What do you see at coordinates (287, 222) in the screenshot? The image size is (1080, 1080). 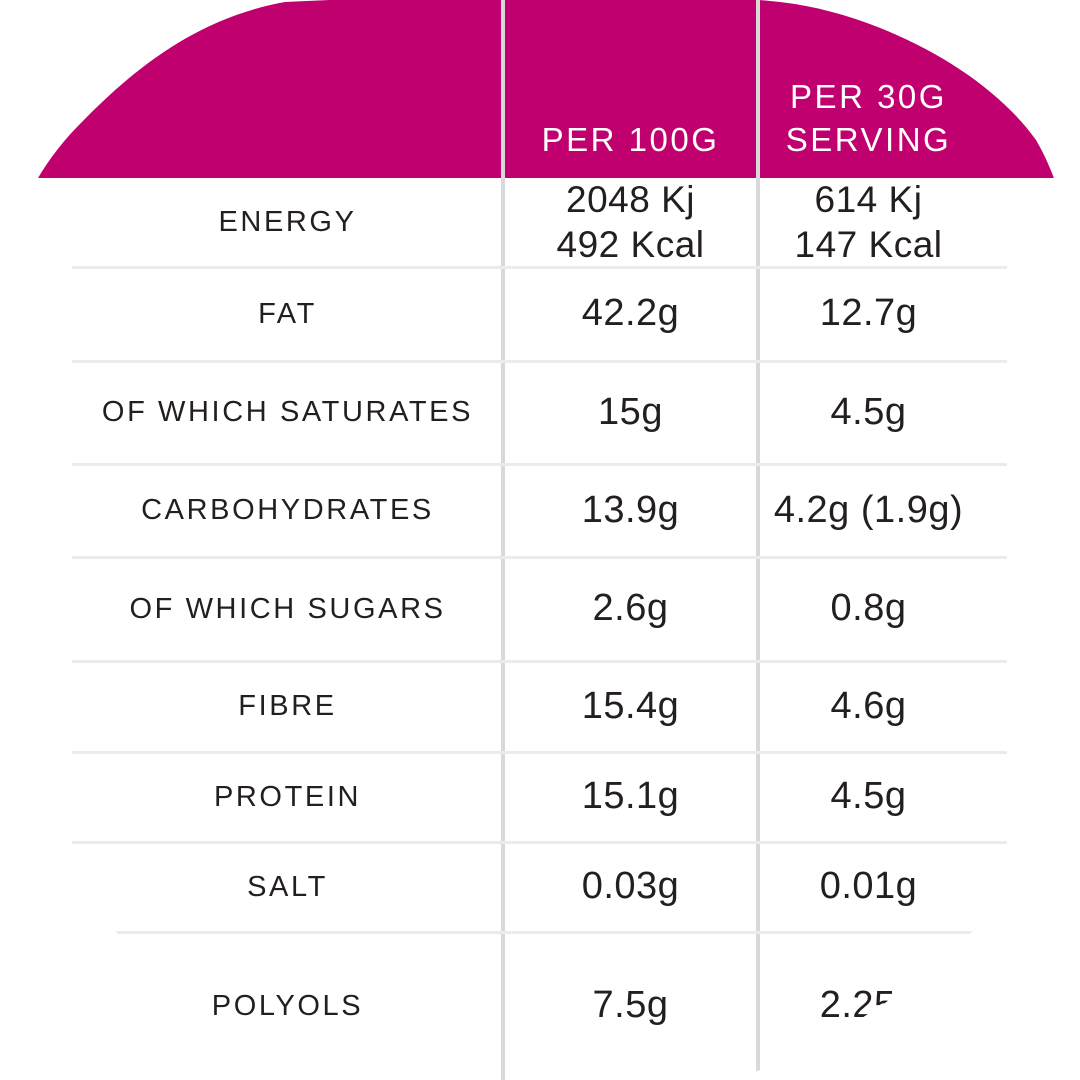 I see `row-label: ENERGY` at bounding box center [287, 222].